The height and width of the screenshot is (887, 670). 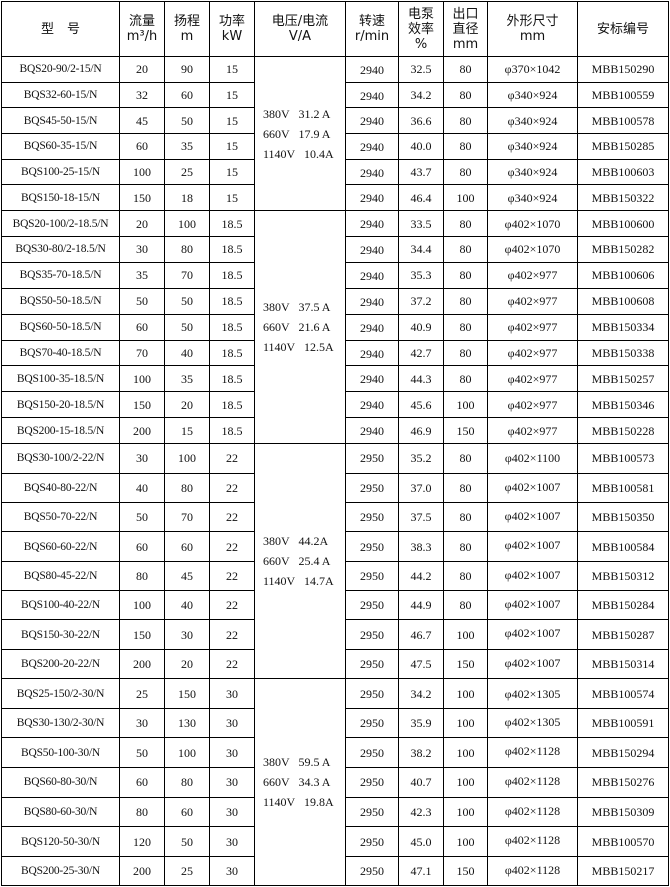 I want to click on voltage-current-line: 1140V 19.8A, so click(x=298, y=802).